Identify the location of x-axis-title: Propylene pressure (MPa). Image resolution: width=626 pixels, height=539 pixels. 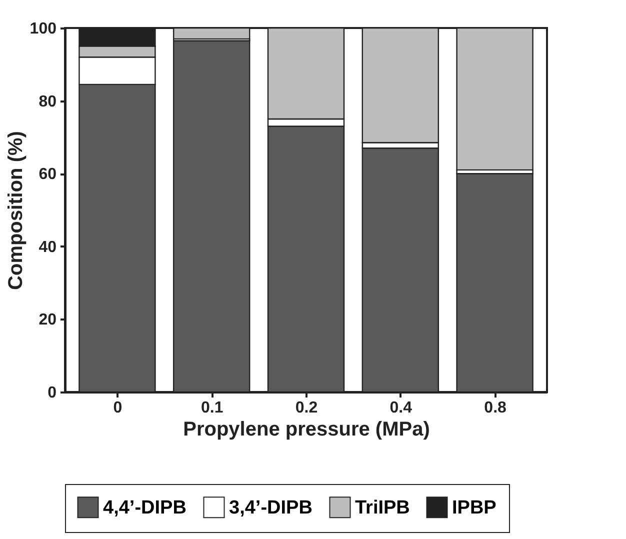
(306, 429).